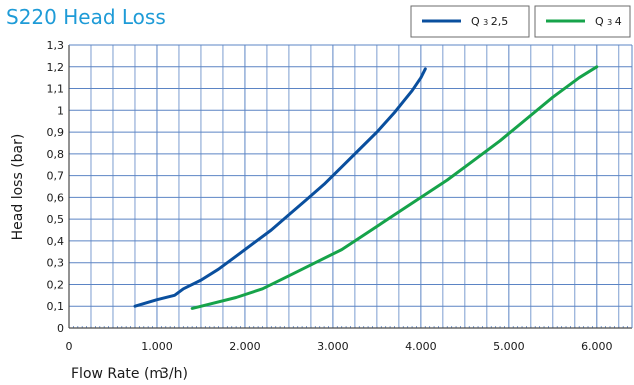 This screenshot has width=634, height=385. What do you see at coordinates (69, 346) in the screenshot?
I see `x-tick-label: 0` at bounding box center [69, 346].